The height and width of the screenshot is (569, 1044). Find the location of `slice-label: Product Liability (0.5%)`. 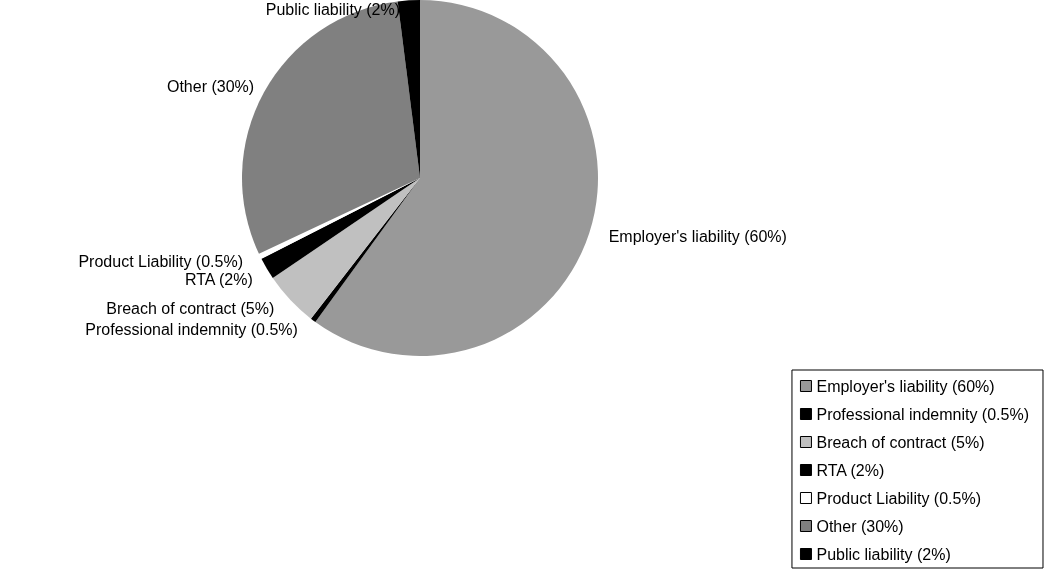

slice-label: Product Liability (0.5%) is located at coordinates (160, 262).